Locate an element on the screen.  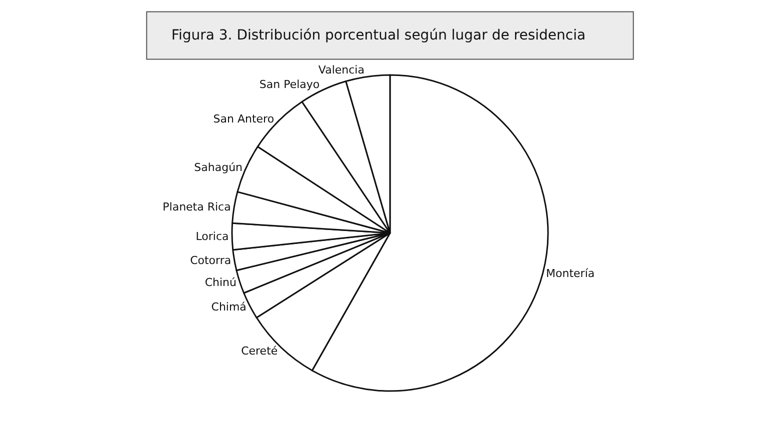
slice-label: Montería is located at coordinates (570, 273).